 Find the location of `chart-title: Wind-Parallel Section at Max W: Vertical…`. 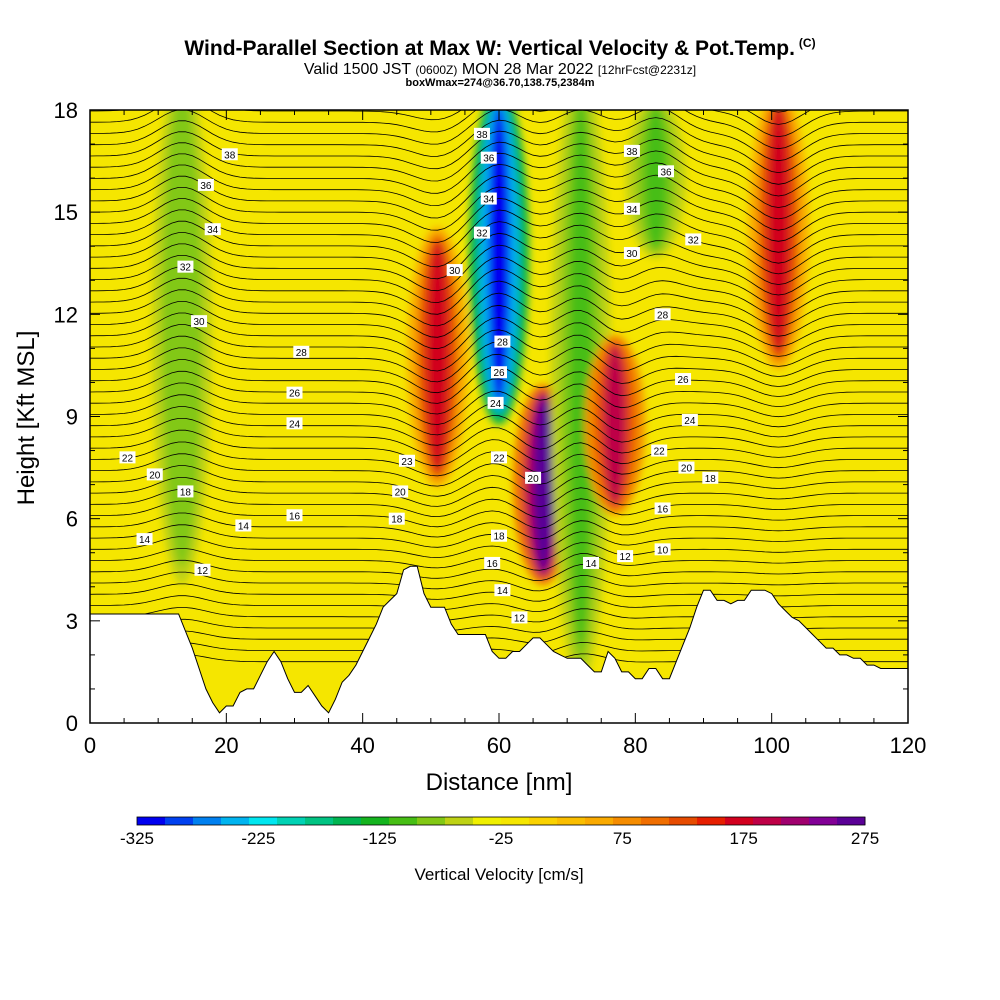

chart-title: Wind-Parallel Section at Max W: Vertical… is located at coordinates (500, 48).